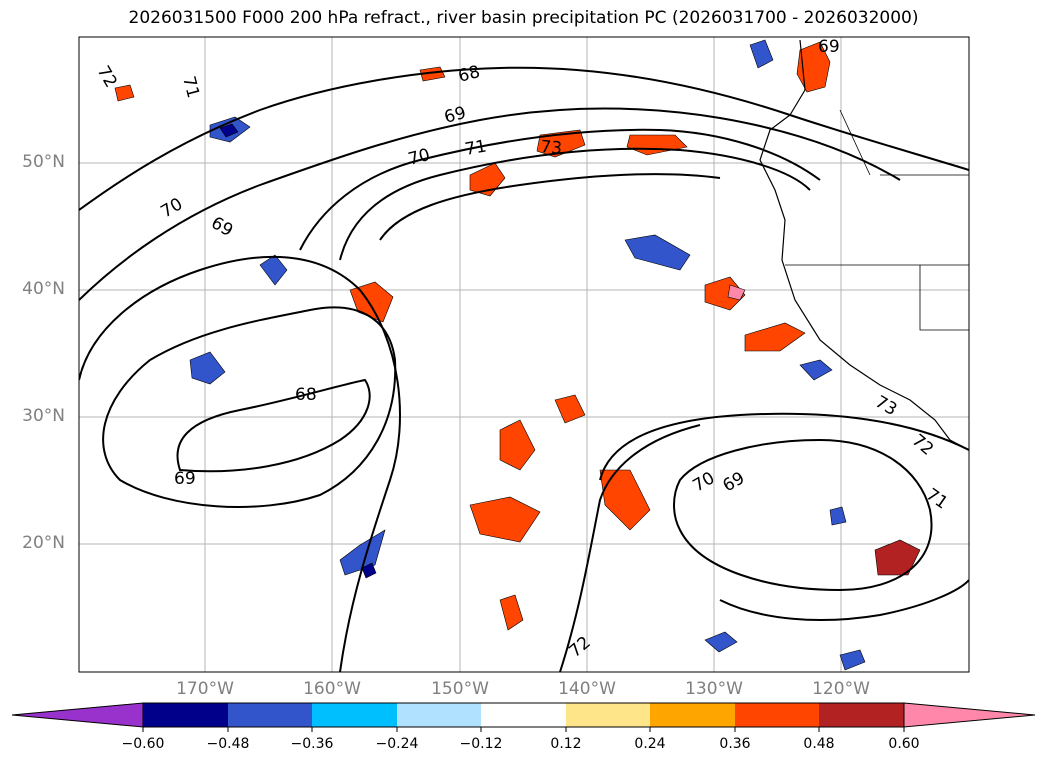  Describe the element at coordinates (904, 744) in the screenshot. I see `colorbar-tick-label: 0.60` at that location.